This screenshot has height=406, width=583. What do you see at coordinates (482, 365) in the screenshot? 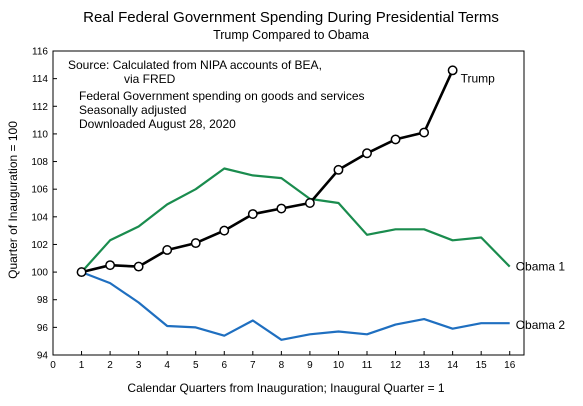
I see `x-tick-label: 15` at bounding box center [482, 365].